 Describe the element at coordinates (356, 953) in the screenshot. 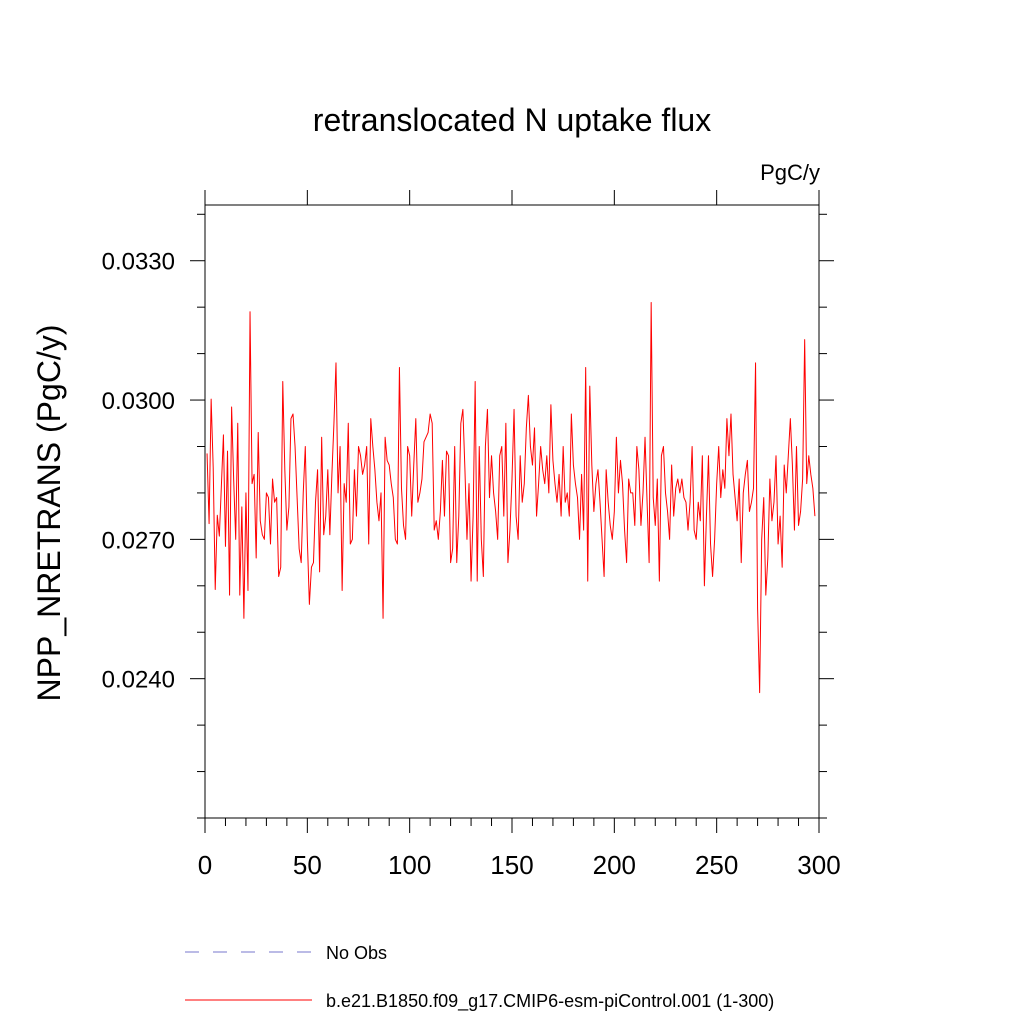

I see `legend-label-no-obs: No Obs` at that location.